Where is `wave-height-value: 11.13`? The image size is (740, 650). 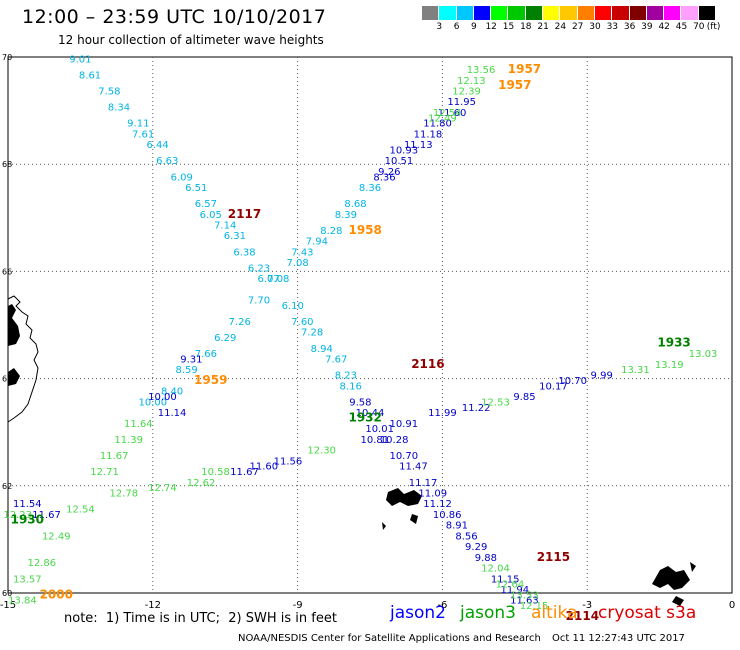
wave-height-value: 11.13 is located at coordinates (418, 145).